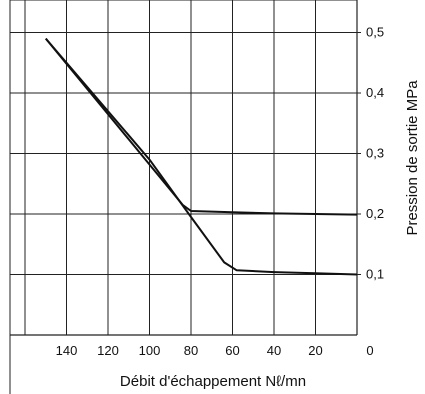  I want to click on x-tick-label: 0, so click(369, 350).